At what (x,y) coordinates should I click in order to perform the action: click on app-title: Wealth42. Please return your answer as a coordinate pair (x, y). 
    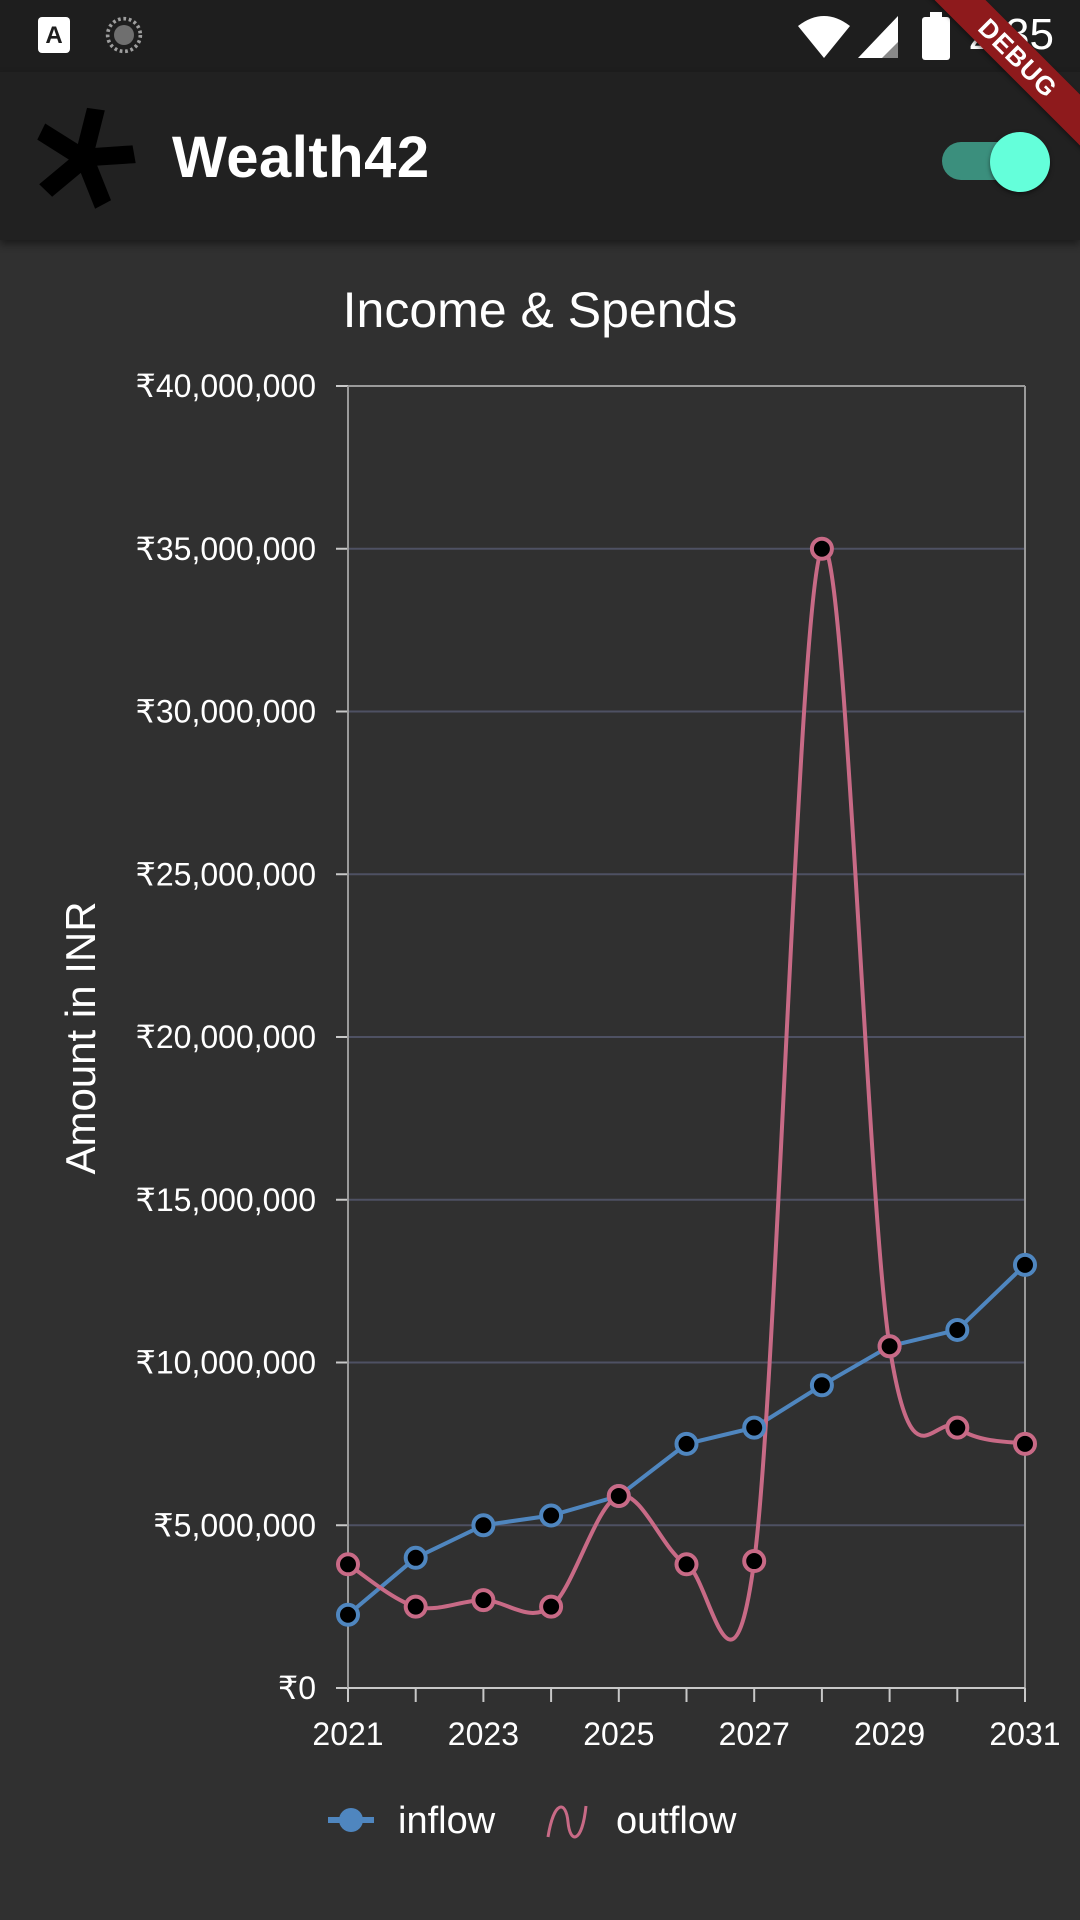
    Looking at the image, I should click on (301, 157).